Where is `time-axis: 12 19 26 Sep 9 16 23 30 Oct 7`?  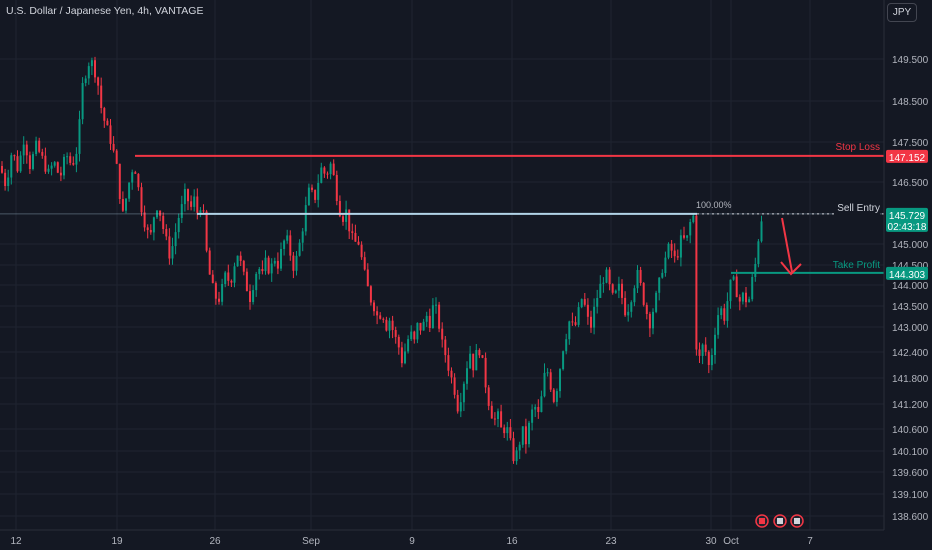
time-axis: 12 19 26 Sep 9 16 23 30 Oct 7 is located at coordinates (411, 541).